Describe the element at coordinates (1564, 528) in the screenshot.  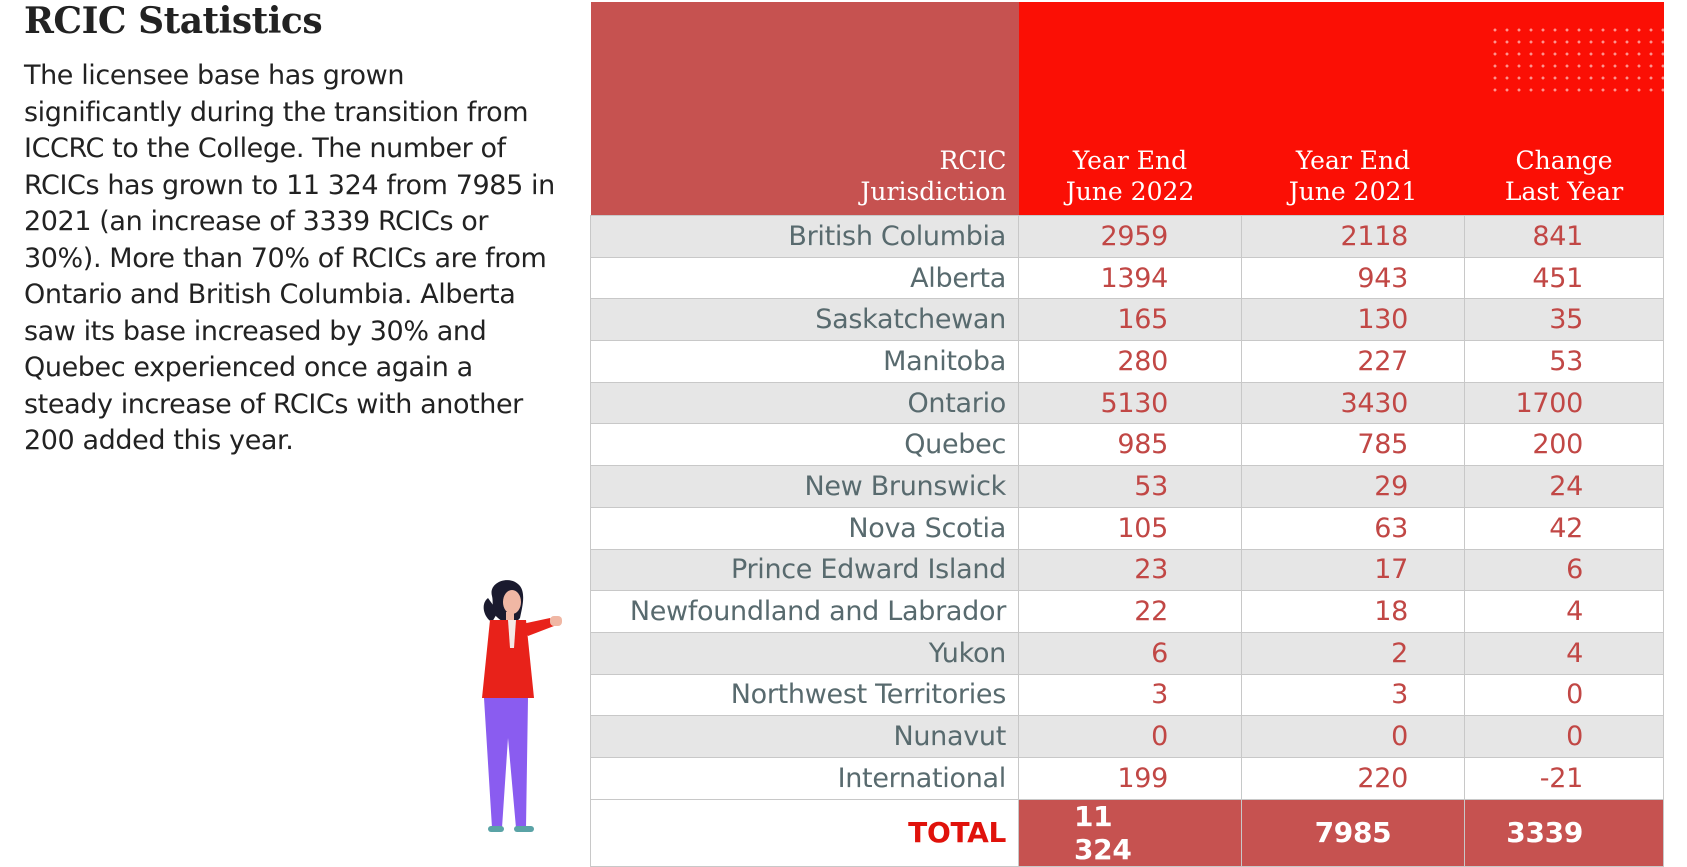
I see `cell-change: 42` at that location.